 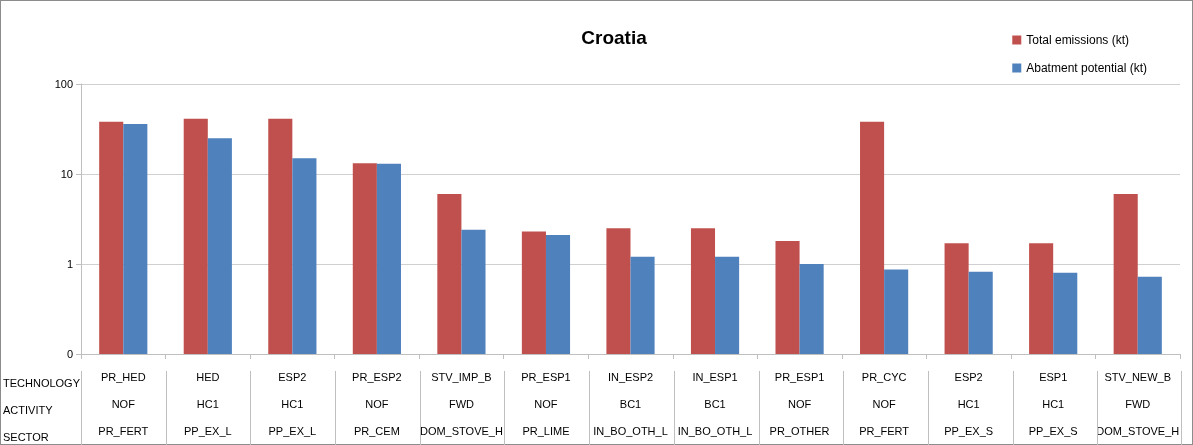 What do you see at coordinates (630, 403) in the screenshot?
I see `category-label: IN_ESP2 BC1 IN_BO_OTH_L` at bounding box center [630, 403].